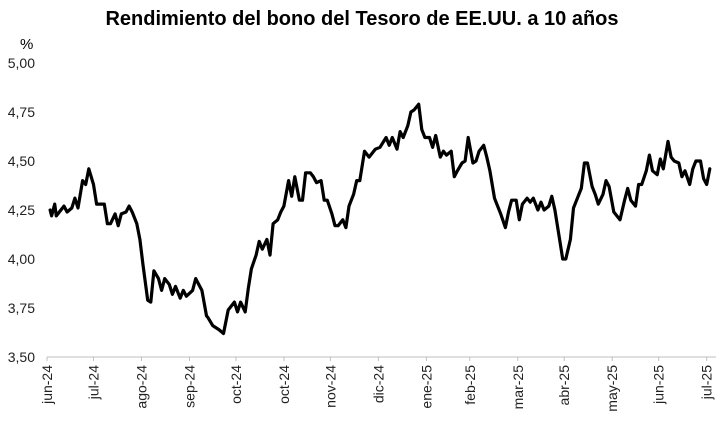 The height and width of the screenshot is (433, 724). Describe the element at coordinates (470, 385) in the screenshot. I see `x-tick-label: feb-25` at that location.